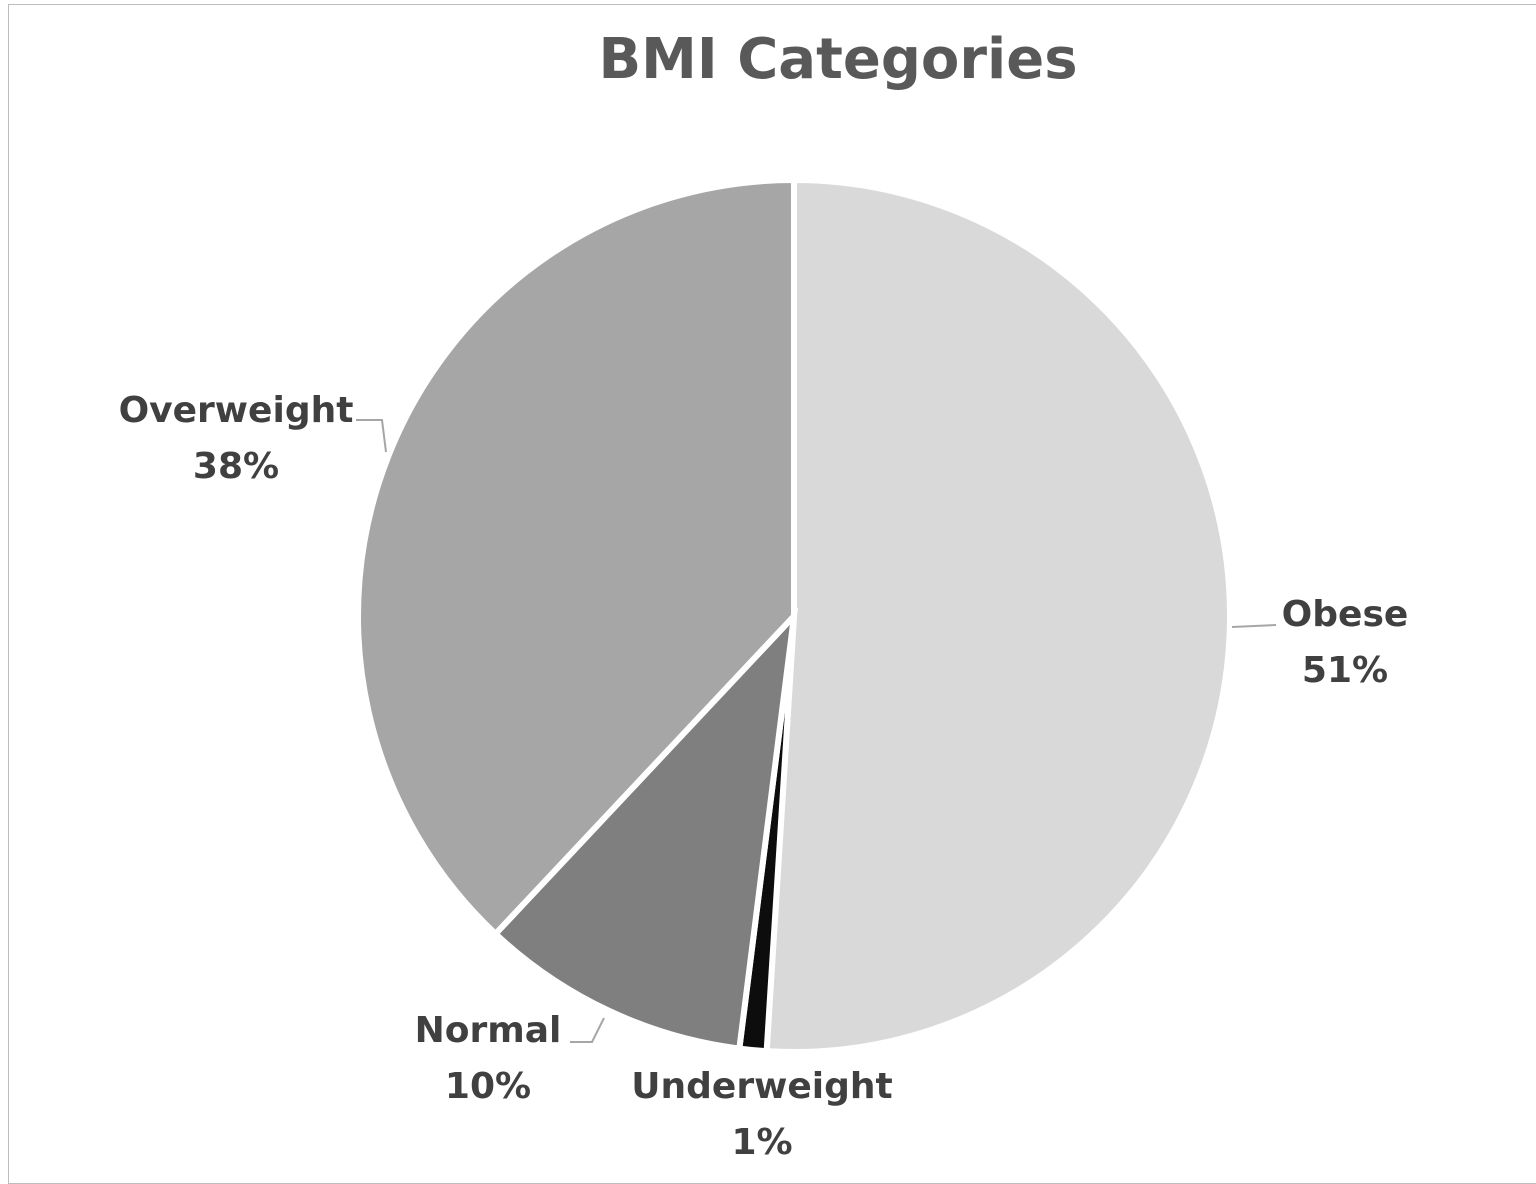 The width and height of the screenshot is (1536, 1184). Describe the element at coordinates (645, 829) in the screenshot. I see `pie-slice-normal` at that location.